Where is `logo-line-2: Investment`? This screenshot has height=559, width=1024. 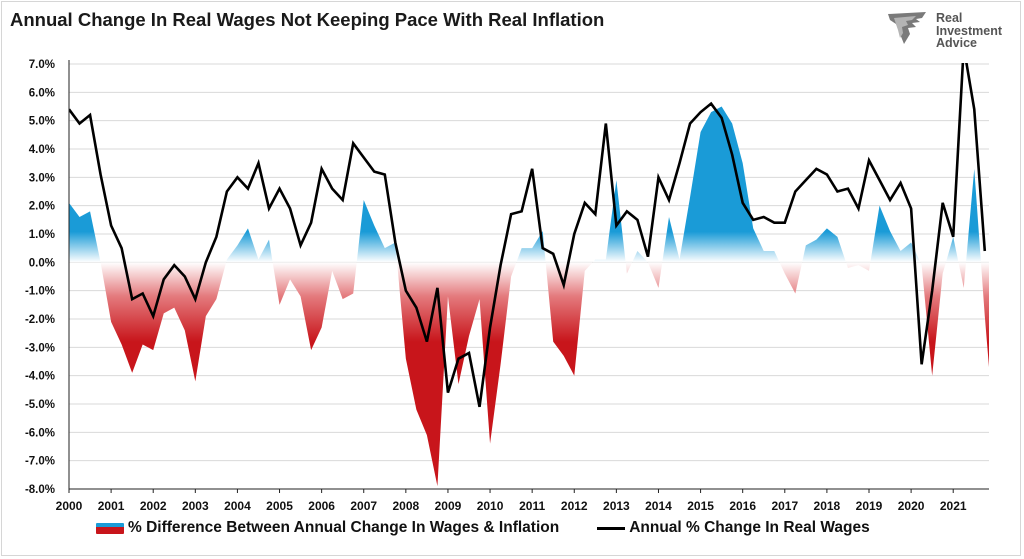
logo-line-2: Investment is located at coordinates (969, 30).